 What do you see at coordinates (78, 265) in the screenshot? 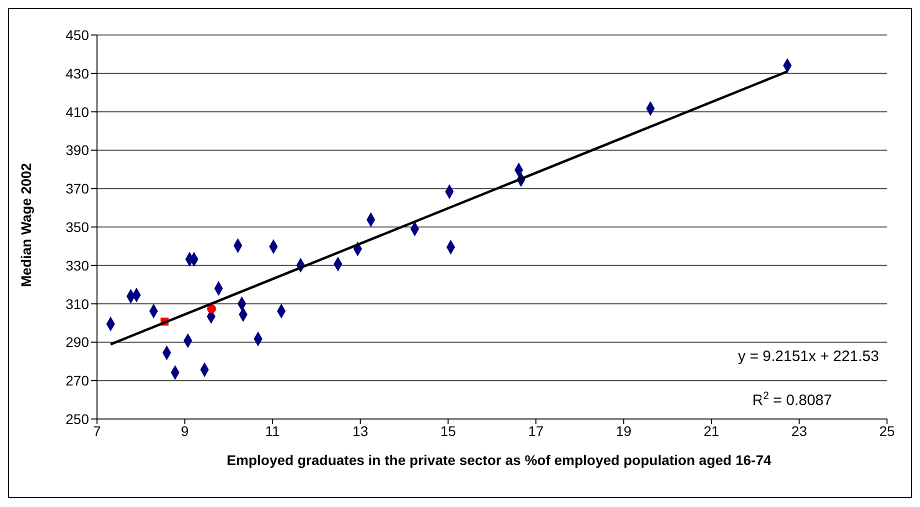
I see `y-tick-label: 330` at bounding box center [78, 265].